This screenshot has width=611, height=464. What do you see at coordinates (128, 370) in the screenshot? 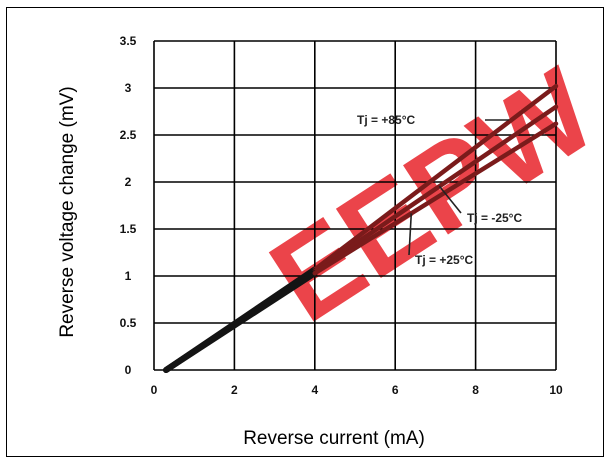
I see `y-tick-label: 0` at bounding box center [128, 370].